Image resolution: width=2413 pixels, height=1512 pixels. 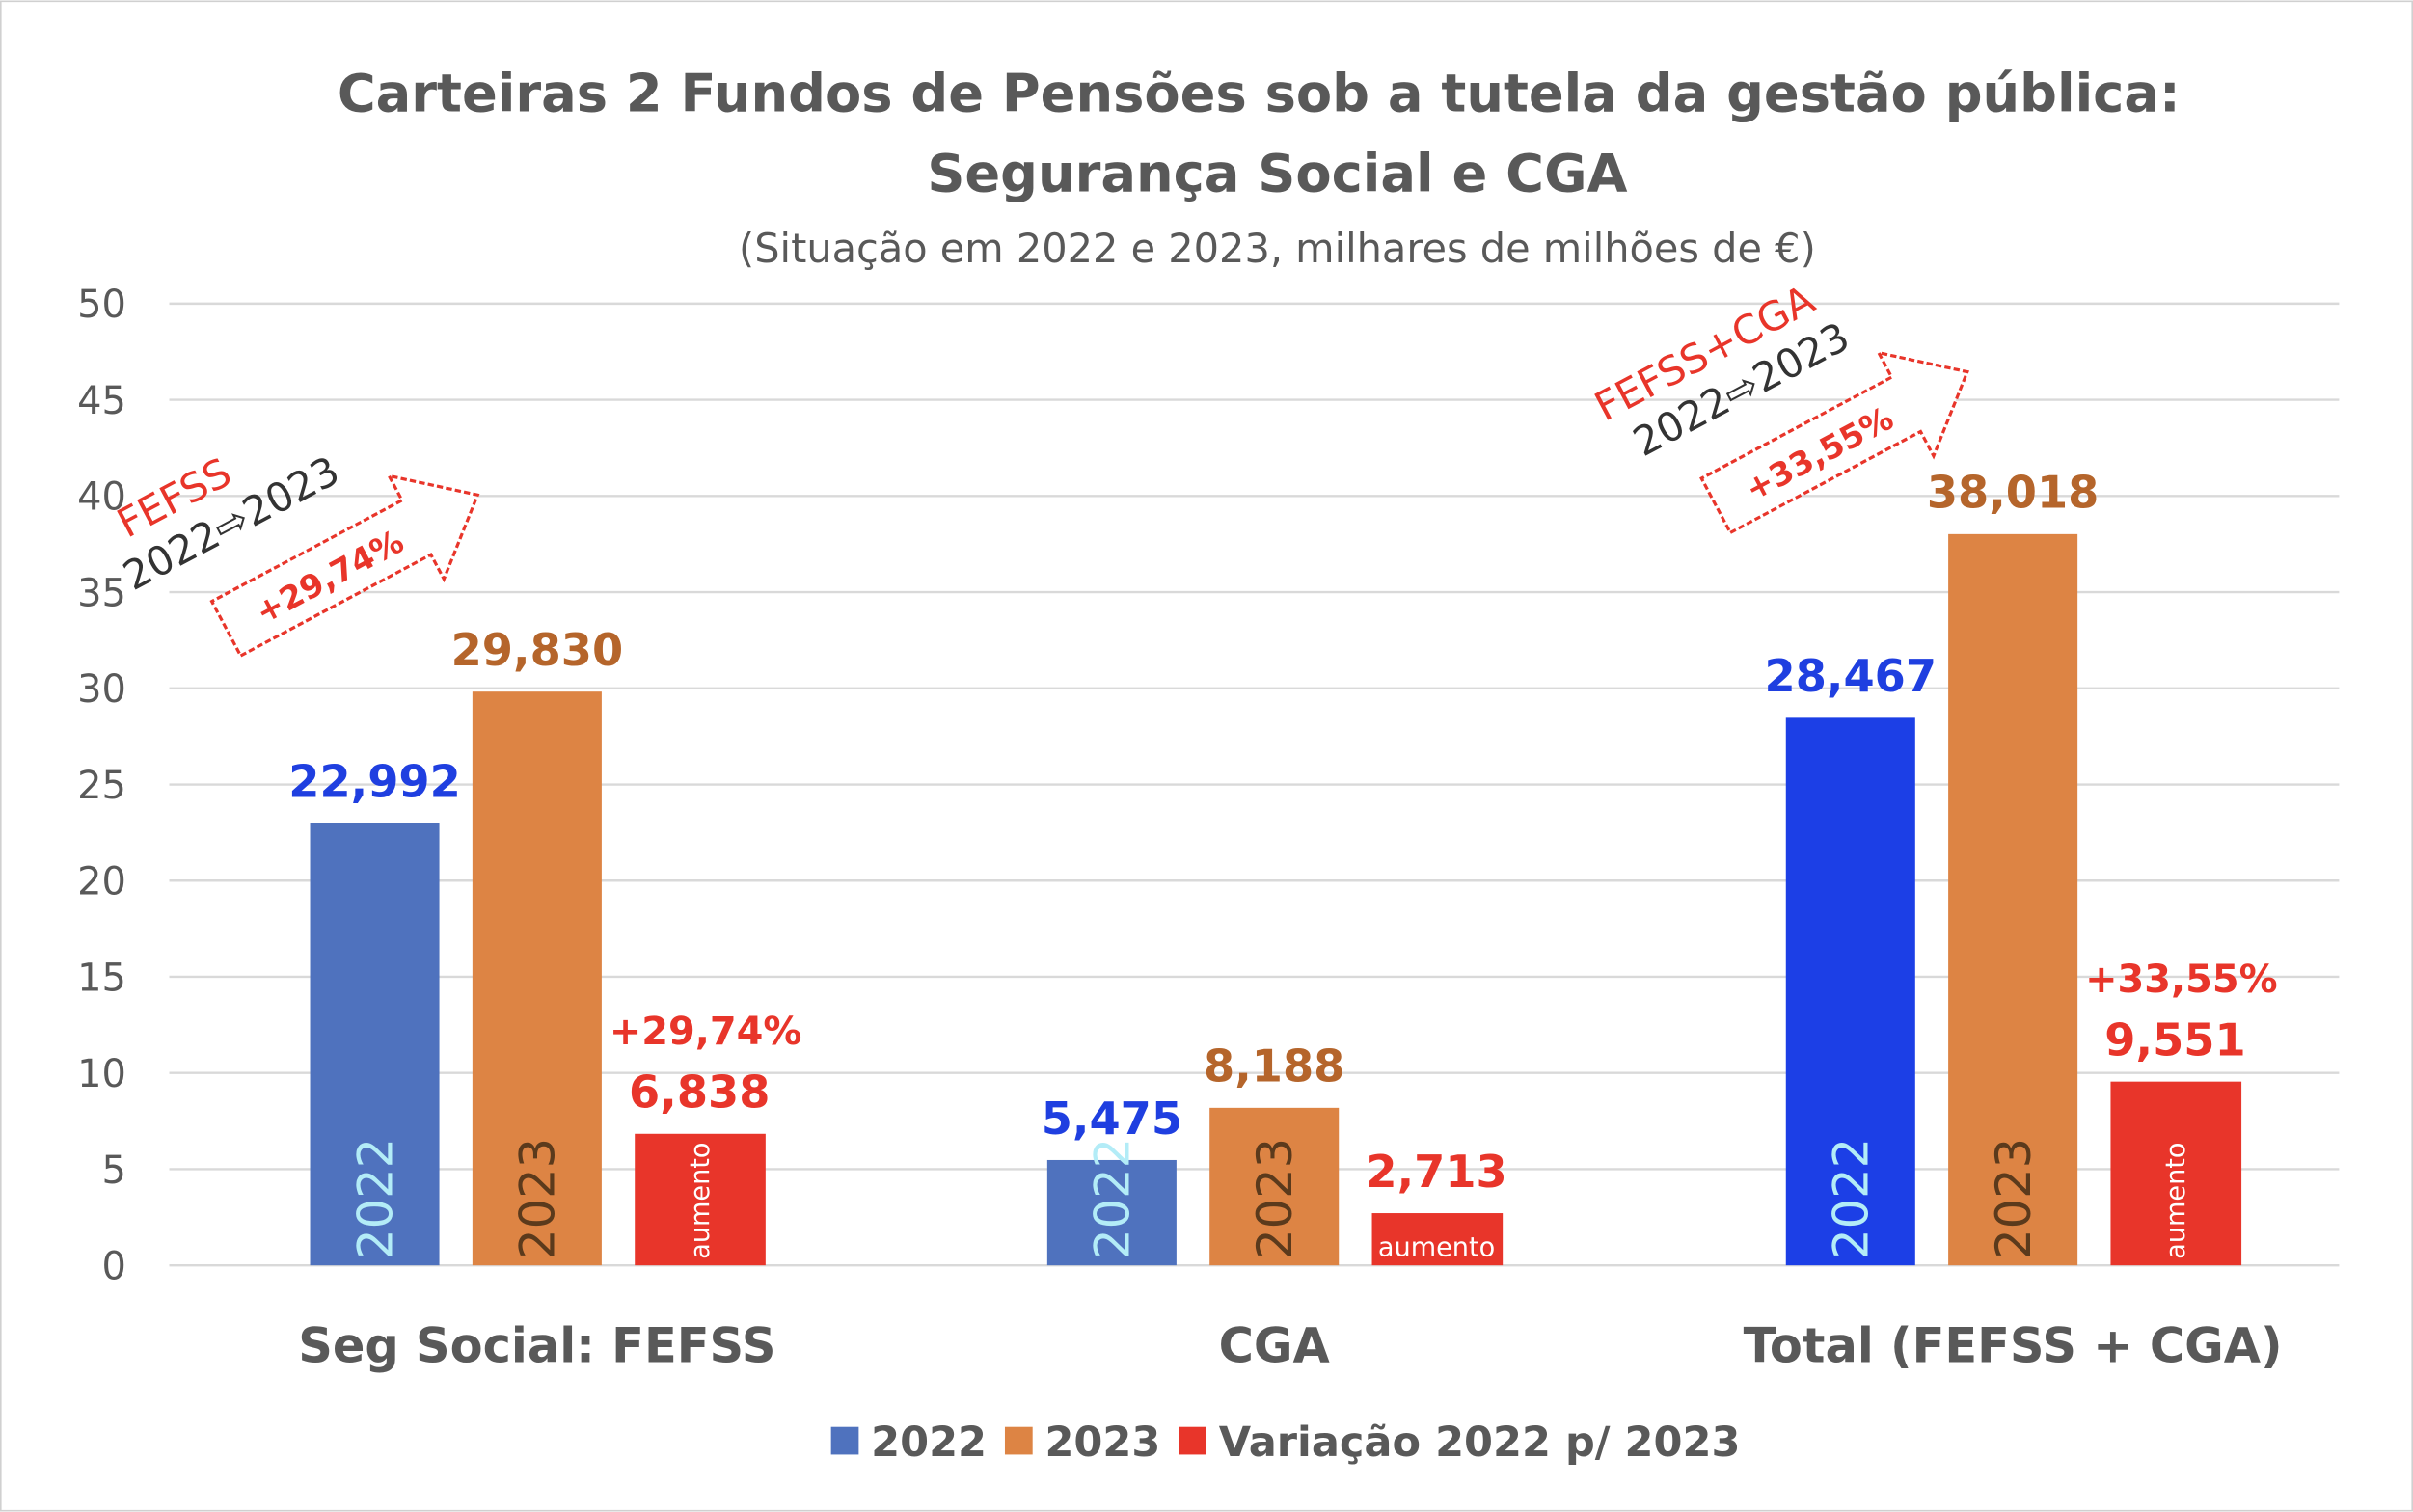 I want to click on y-tick-label: 45, so click(x=102, y=401).